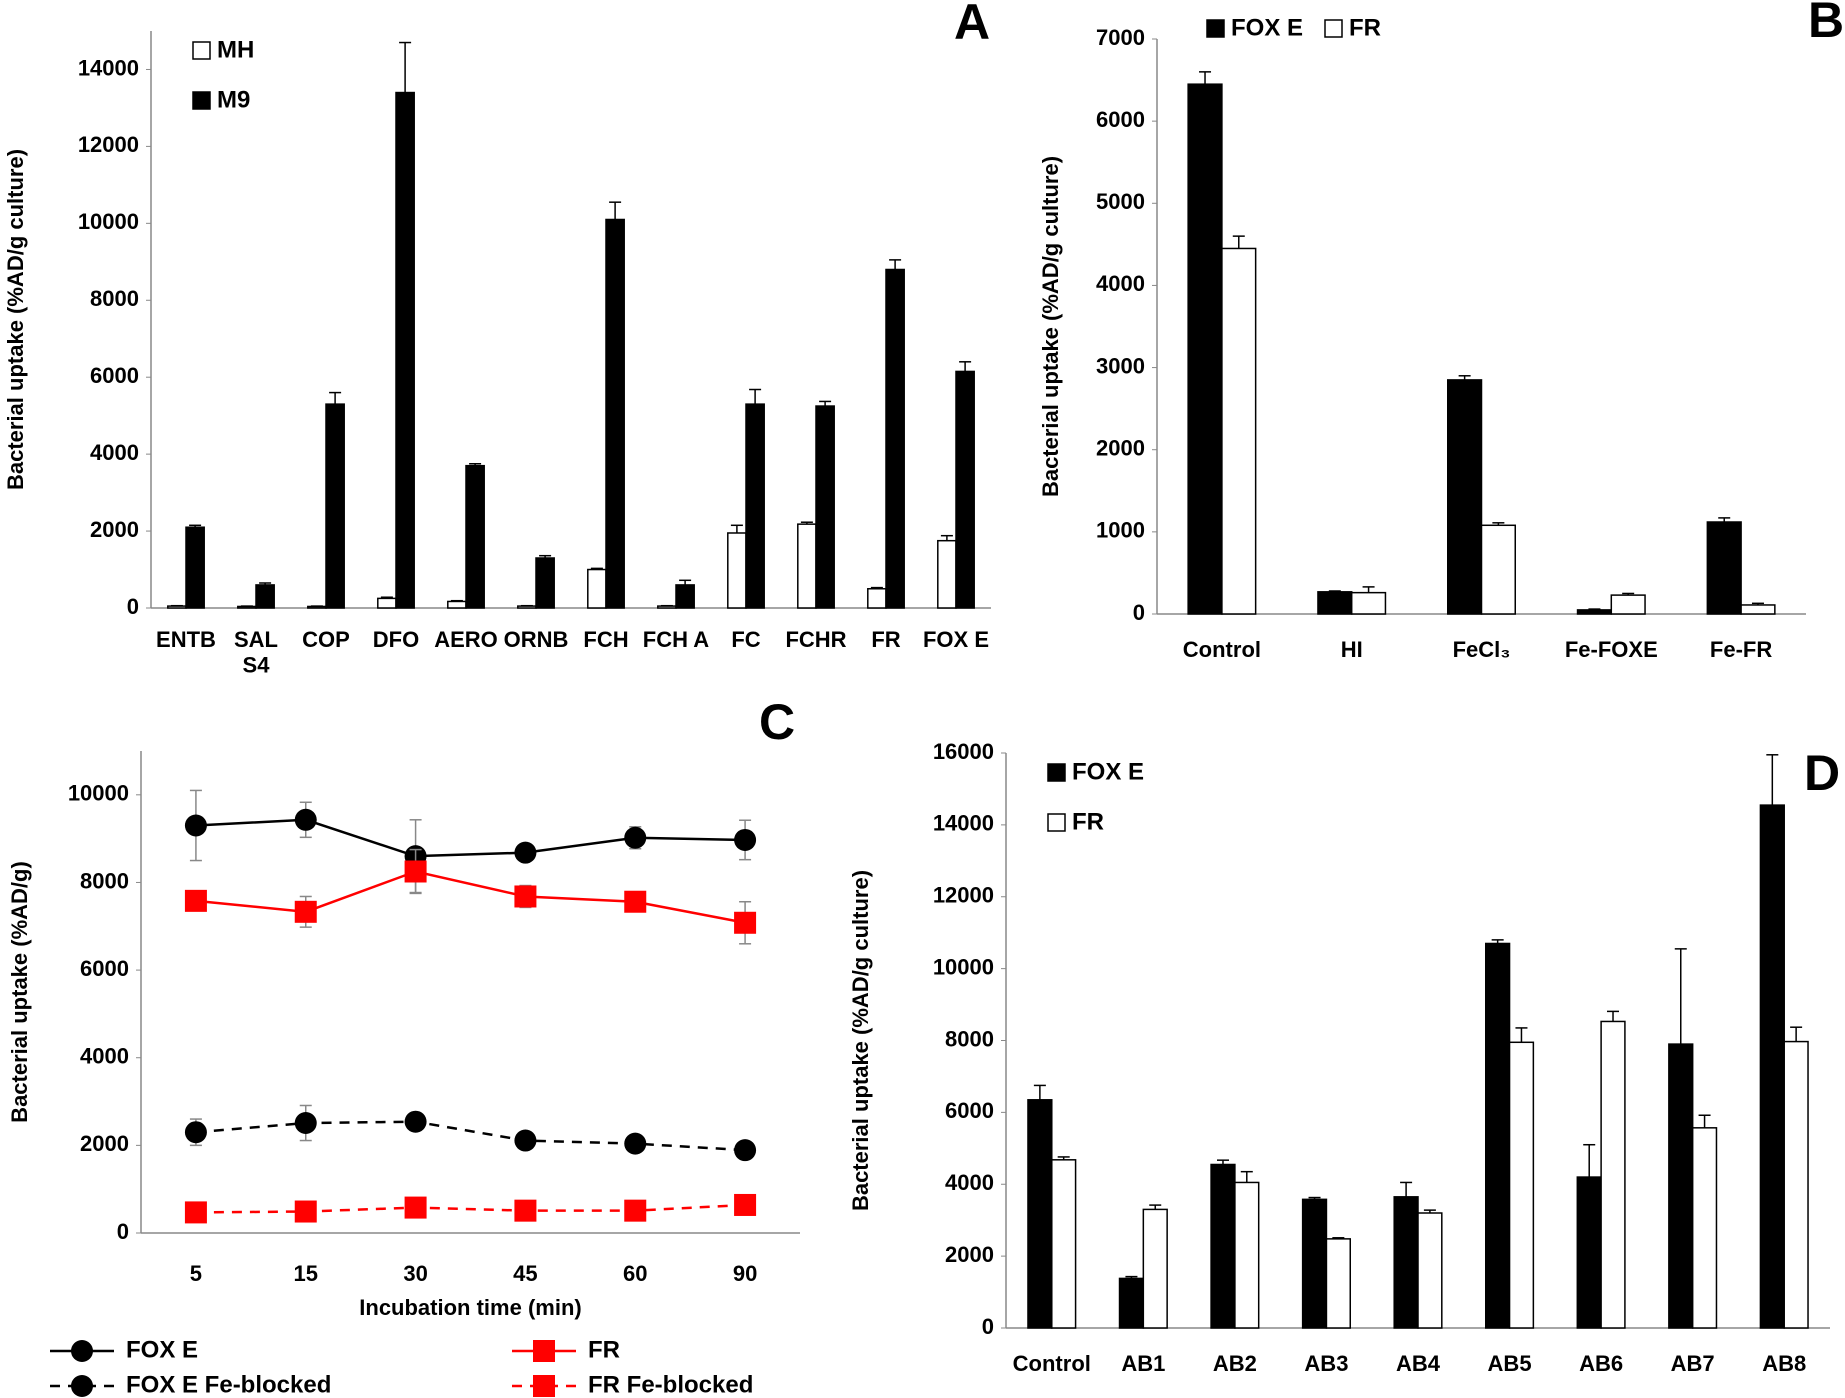 The width and height of the screenshot is (1845, 1398). I want to click on x-tick-label: COP, so click(326, 639).